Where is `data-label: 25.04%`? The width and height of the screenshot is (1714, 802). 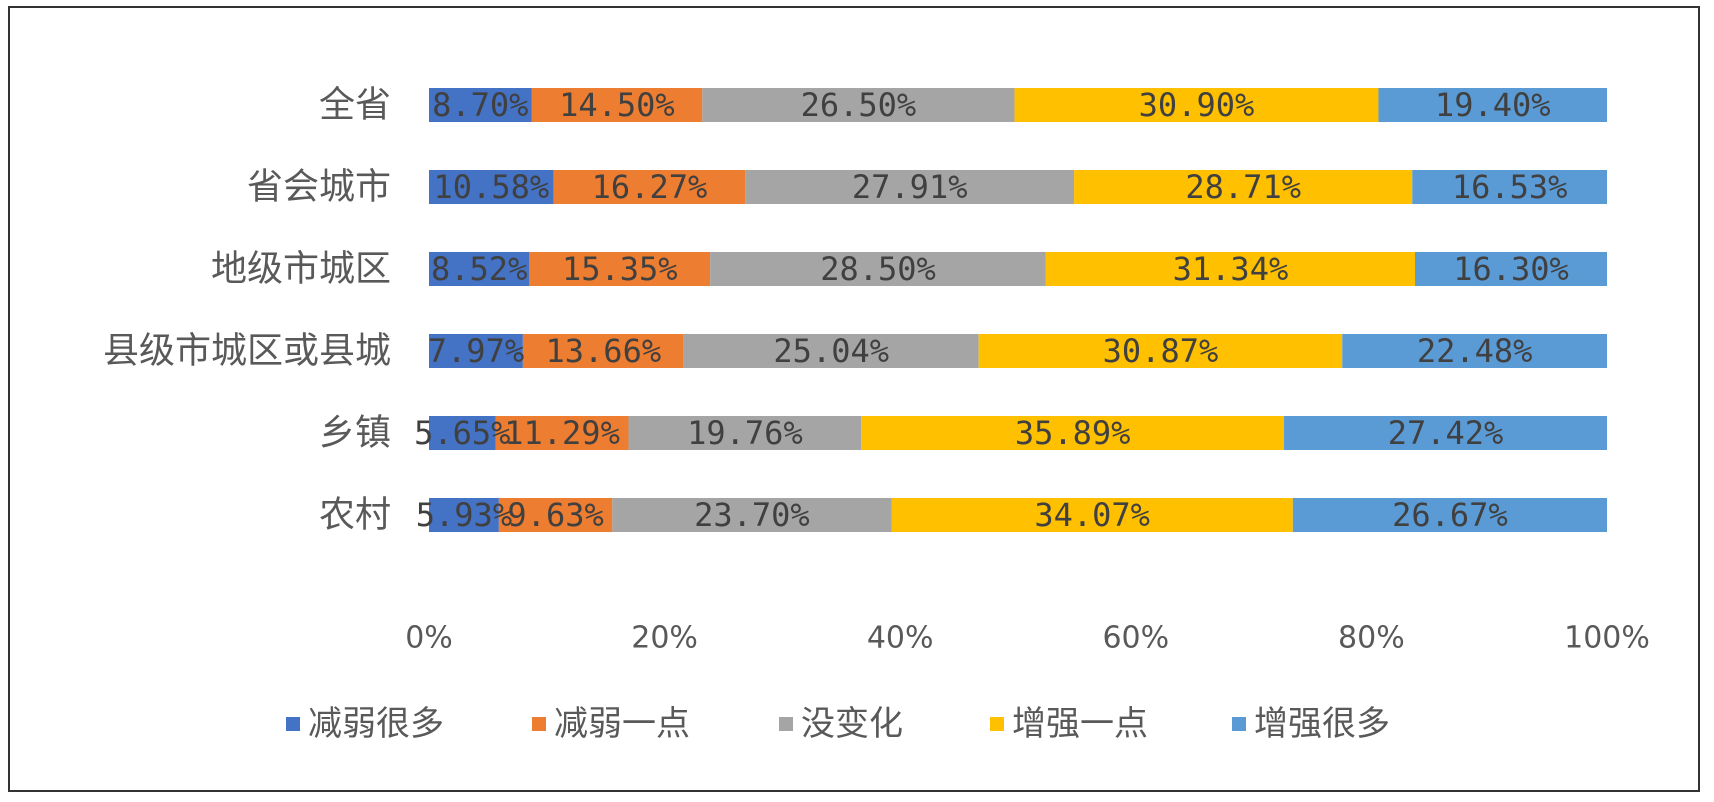
data-label: 25.04% is located at coordinates (831, 351).